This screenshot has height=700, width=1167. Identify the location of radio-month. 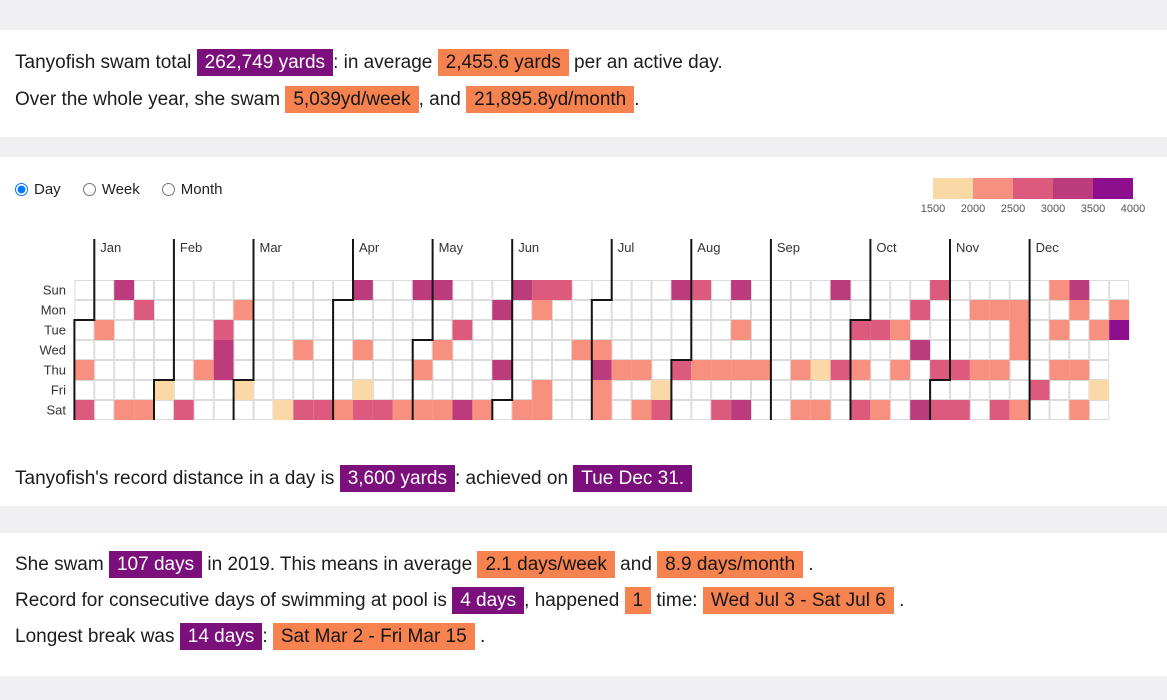
(168, 189).